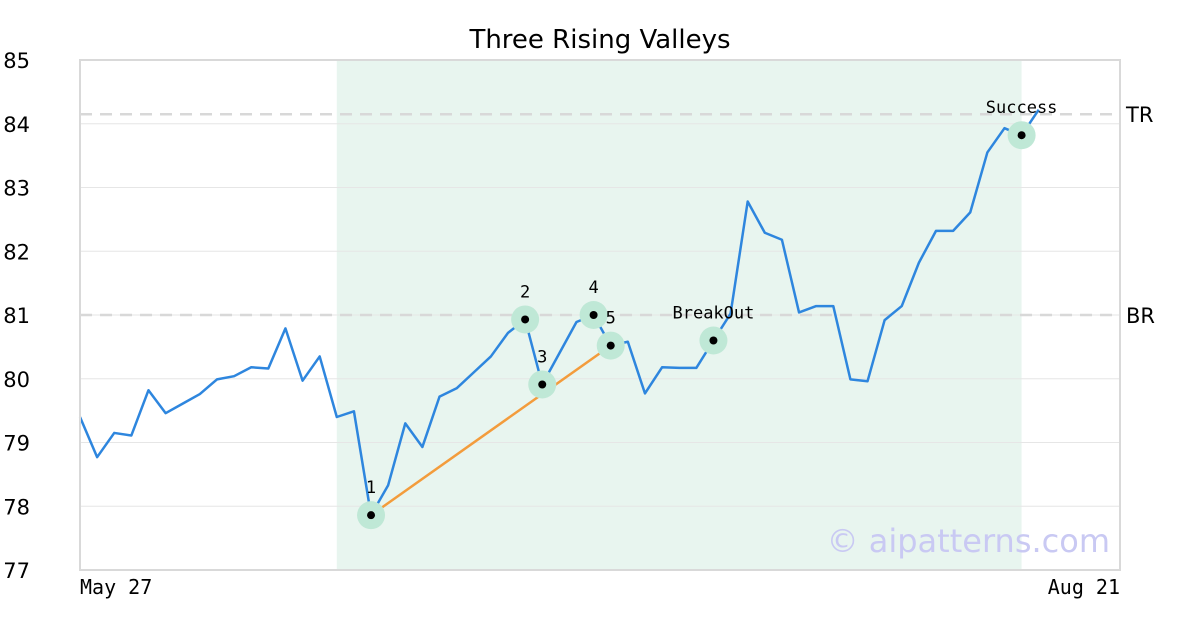 This screenshot has height=630, width=1200. What do you see at coordinates (16, 507) in the screenshot?
I see `y-tick-label: 78` at bounding box center [16, 507].